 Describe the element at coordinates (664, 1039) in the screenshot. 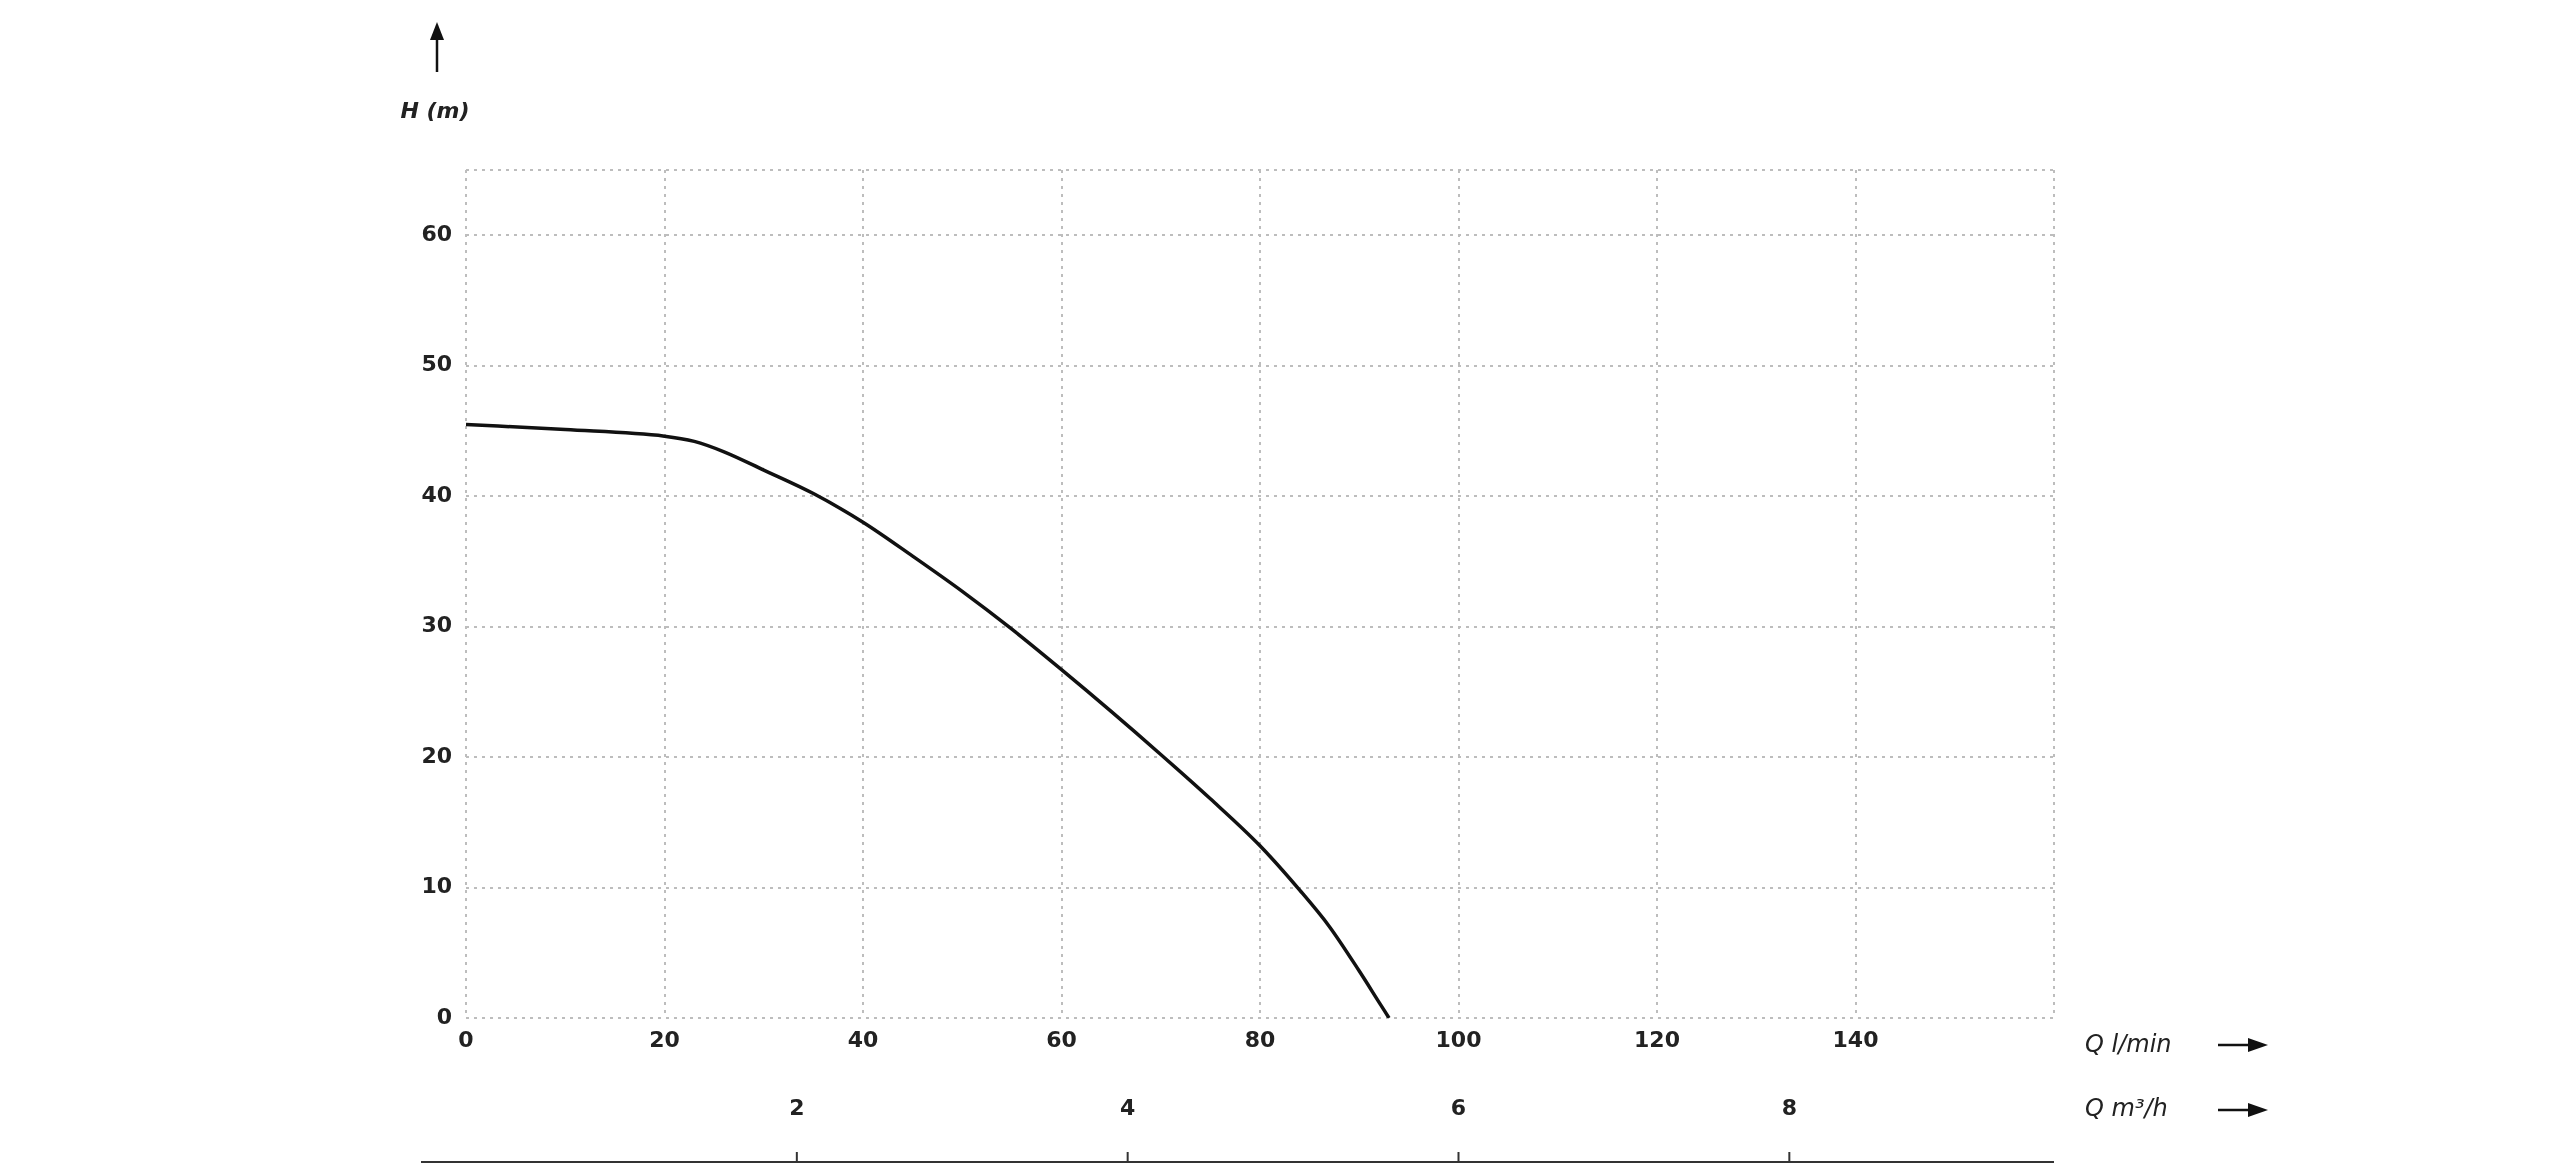

I see `x-tick-label: 20` at that location.